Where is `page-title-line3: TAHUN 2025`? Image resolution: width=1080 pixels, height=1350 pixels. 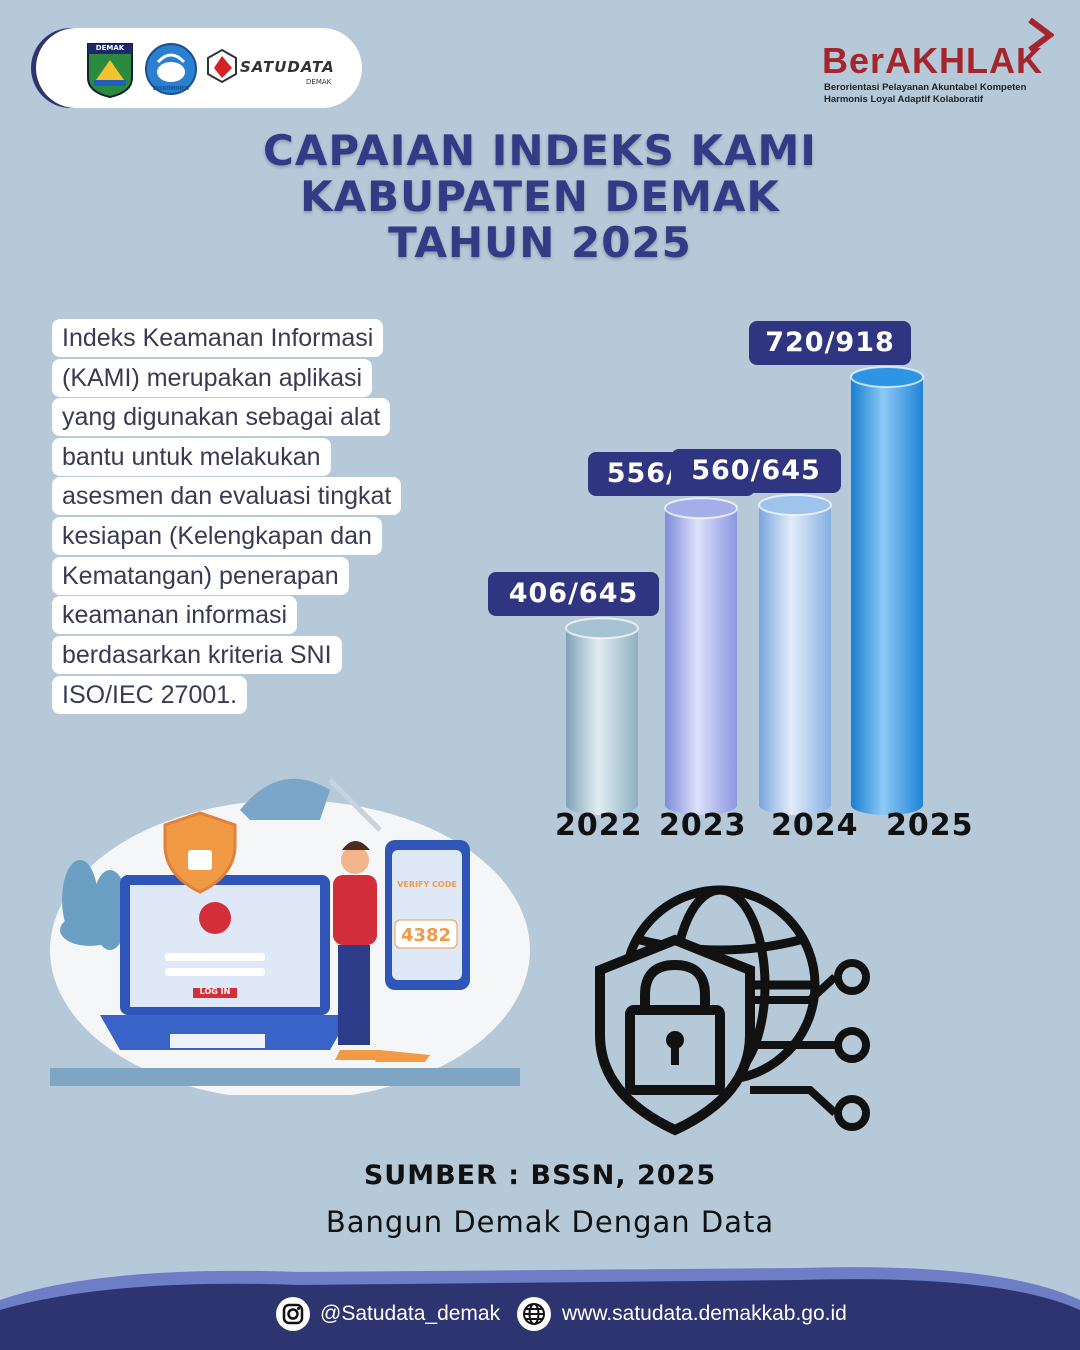 page-title-line3: TAHUN 2025 is located at coordinates (540, 242).